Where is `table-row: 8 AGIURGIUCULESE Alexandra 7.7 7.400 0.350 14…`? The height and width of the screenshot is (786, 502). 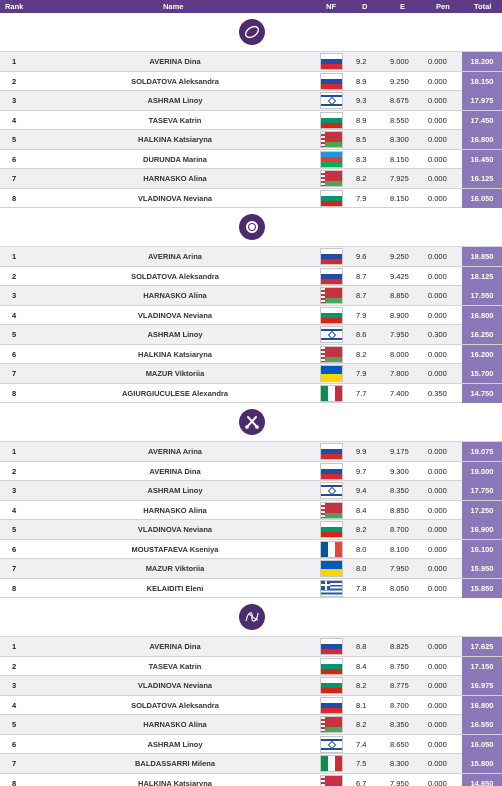 table-row: 8 AGIURGIUCULESE Alexandra 7.7 7.400 0.350 14… is located at coordinates (251, 393).